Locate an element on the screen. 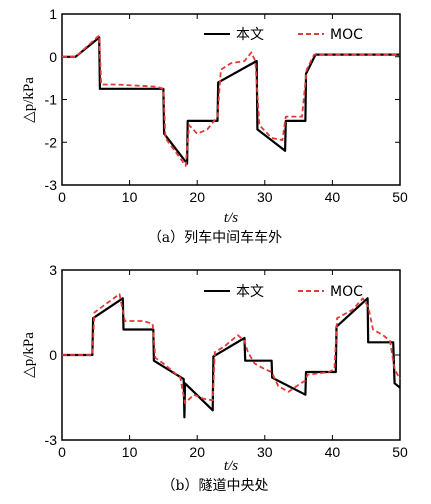 The image size is (431, 504). legend-label-bw-a: 本文 is located at coordinates (250, 35).